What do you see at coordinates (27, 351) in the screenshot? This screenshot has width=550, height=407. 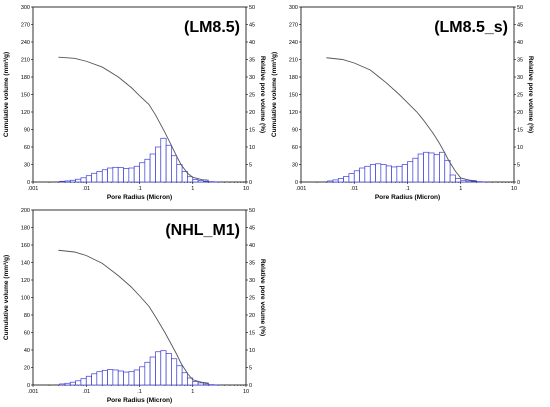 I see `y-tick-label: 40` at bounding box center [27, 351].